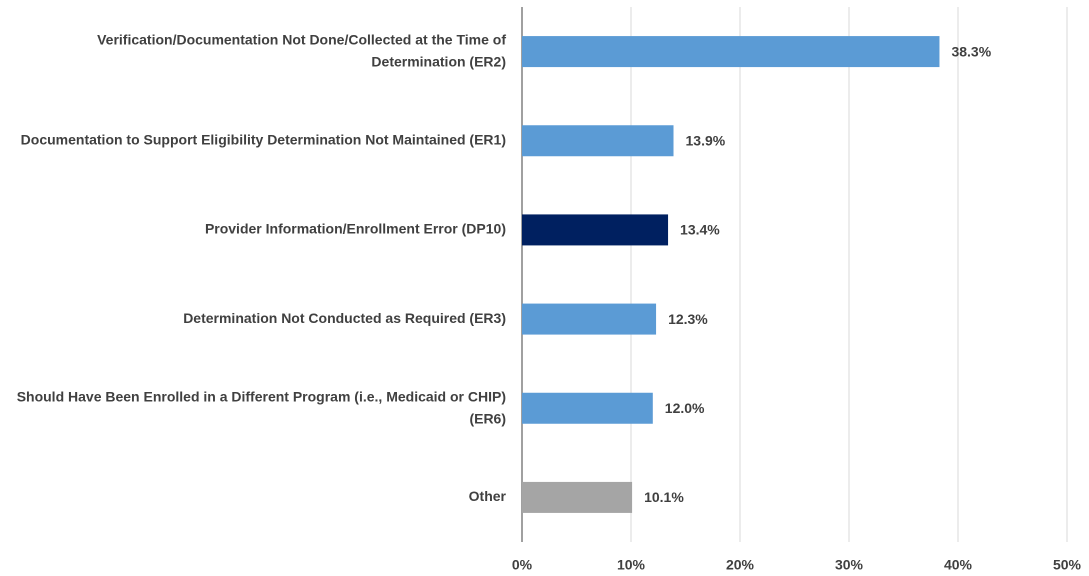 This screenshot has height=576, width=1089. Describe the element at coordinates (971, 51) in the screenshot. I see `data-label: 38.3%` at that location.